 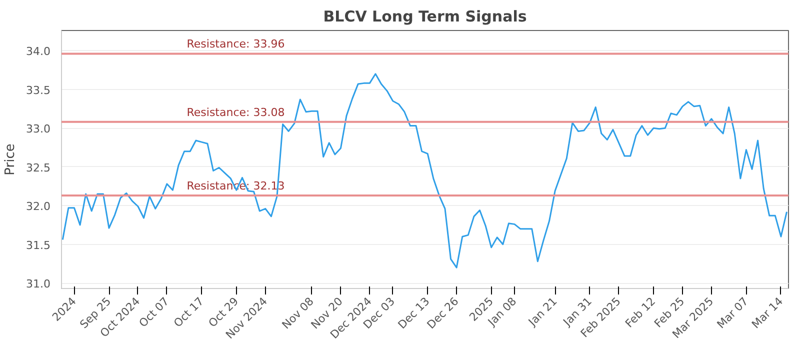 What do you see at coordinates (235, 112) in the screenshot?
I see `ref-line-label: Resistance: 33.08` at bounding box center [235, 112].